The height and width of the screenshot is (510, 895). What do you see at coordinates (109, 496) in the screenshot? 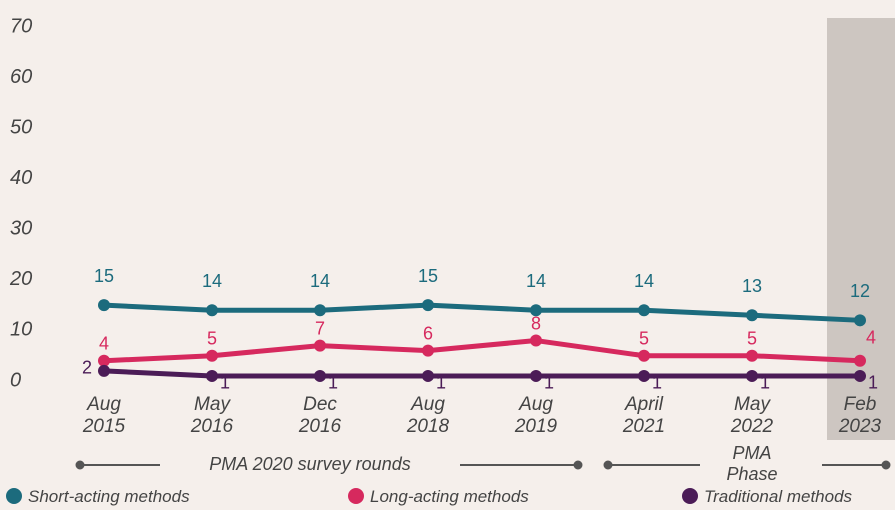
I see `legend-label: Short-acting methods` at bounding box center [109, 496].